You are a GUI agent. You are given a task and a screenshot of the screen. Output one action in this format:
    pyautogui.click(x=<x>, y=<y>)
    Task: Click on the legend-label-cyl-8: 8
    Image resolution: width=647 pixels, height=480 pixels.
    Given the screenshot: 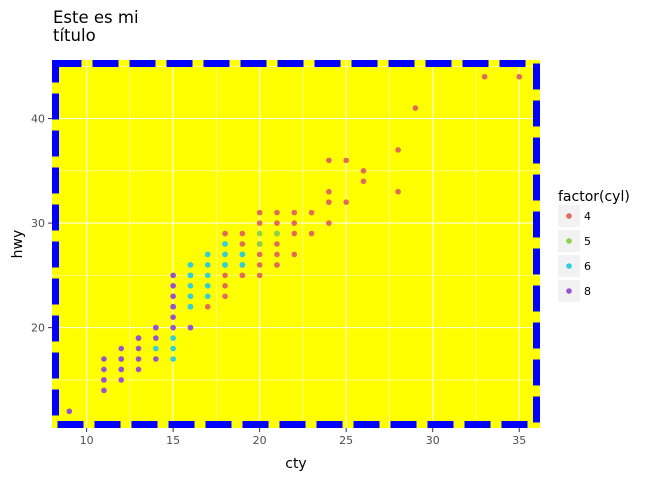 What is the action you would take?
    pyautogui.click(x=587, y=291)
    